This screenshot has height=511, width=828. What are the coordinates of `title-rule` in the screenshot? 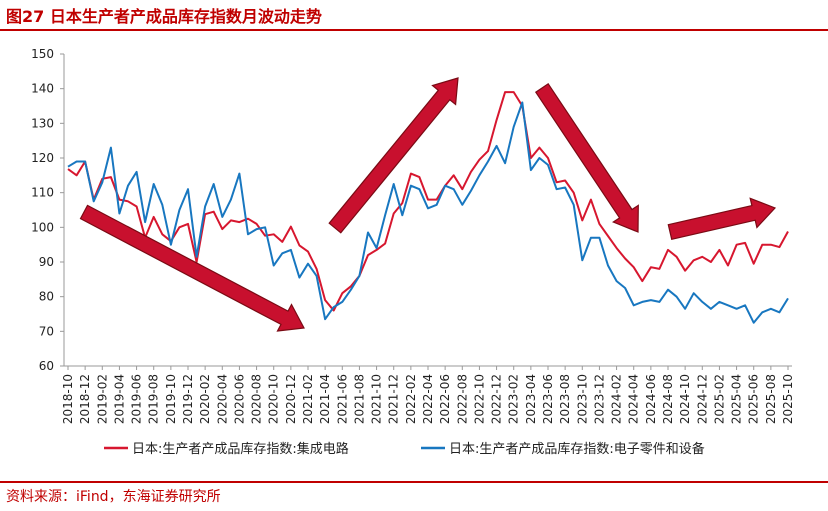 It's located at (414, 30).